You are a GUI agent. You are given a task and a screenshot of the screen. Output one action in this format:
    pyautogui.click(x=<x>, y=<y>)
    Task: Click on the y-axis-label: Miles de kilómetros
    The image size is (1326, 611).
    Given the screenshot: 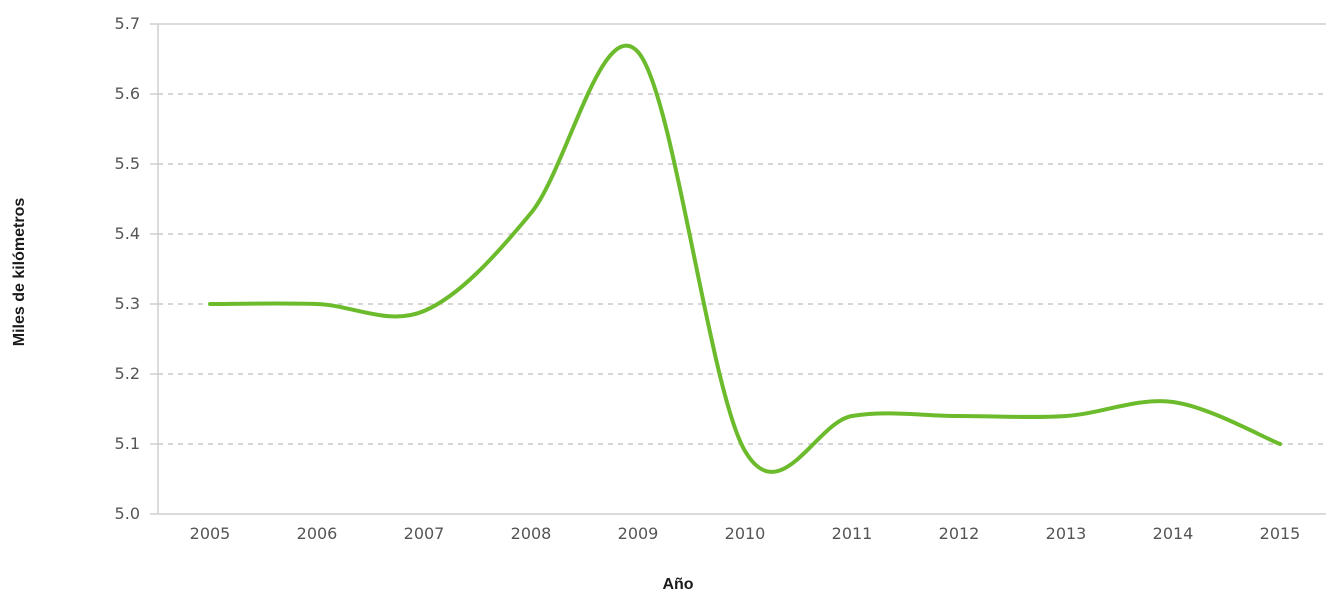 What is the action you would take?
    pyautogui.click(x=19, y=272)
    